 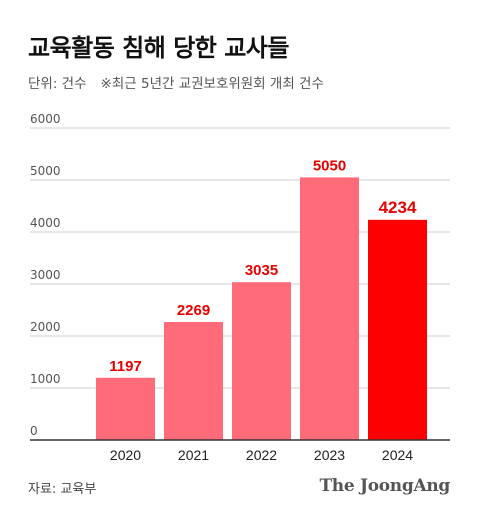 What do you see at coordinates (45, 119) in the screenshot?
I see `y-tick-label: 6000` at bounding box center [45, 119].